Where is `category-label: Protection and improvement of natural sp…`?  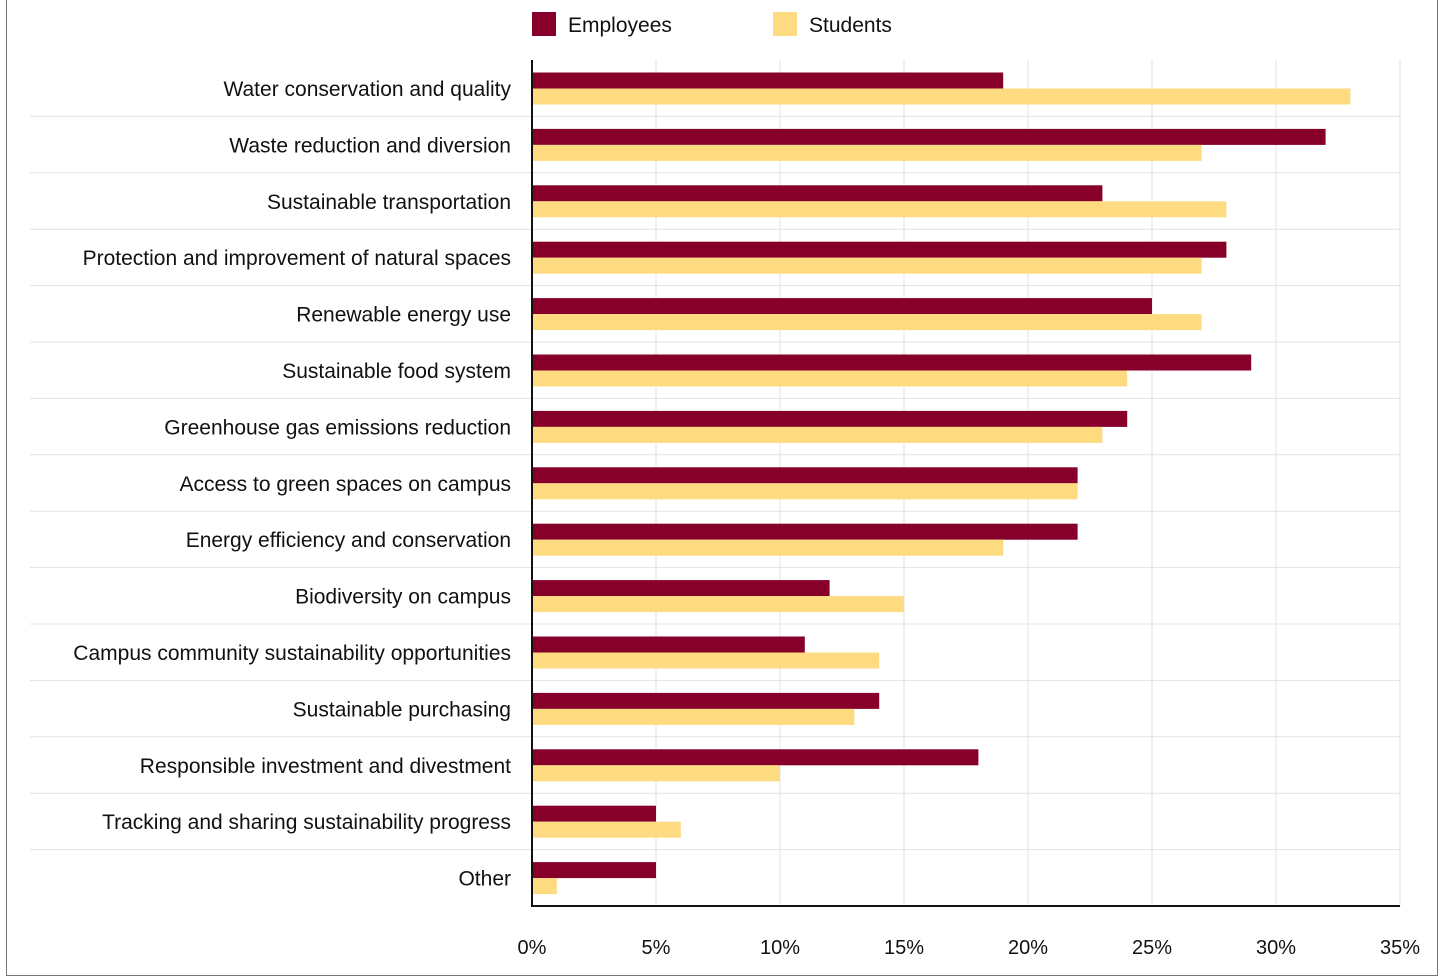 category-label: Protection and improvement of natural sp… is located at coordinates (297, 258).